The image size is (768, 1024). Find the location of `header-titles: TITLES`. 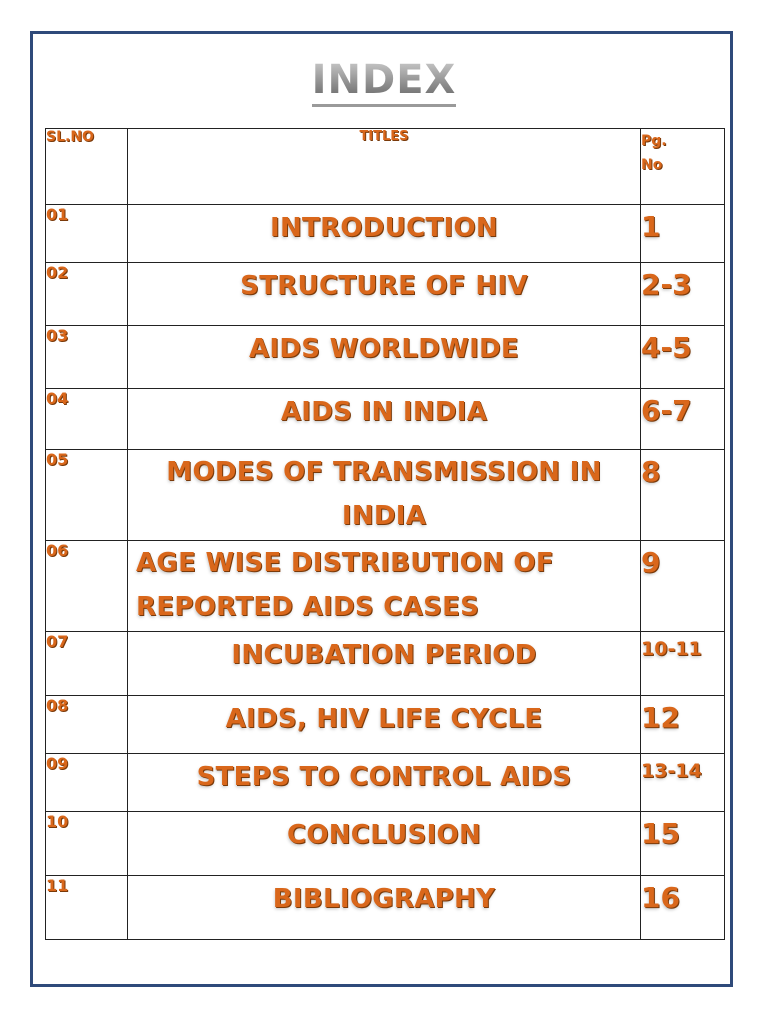

header-titles: TITLES is located at coordinates (384, 166).